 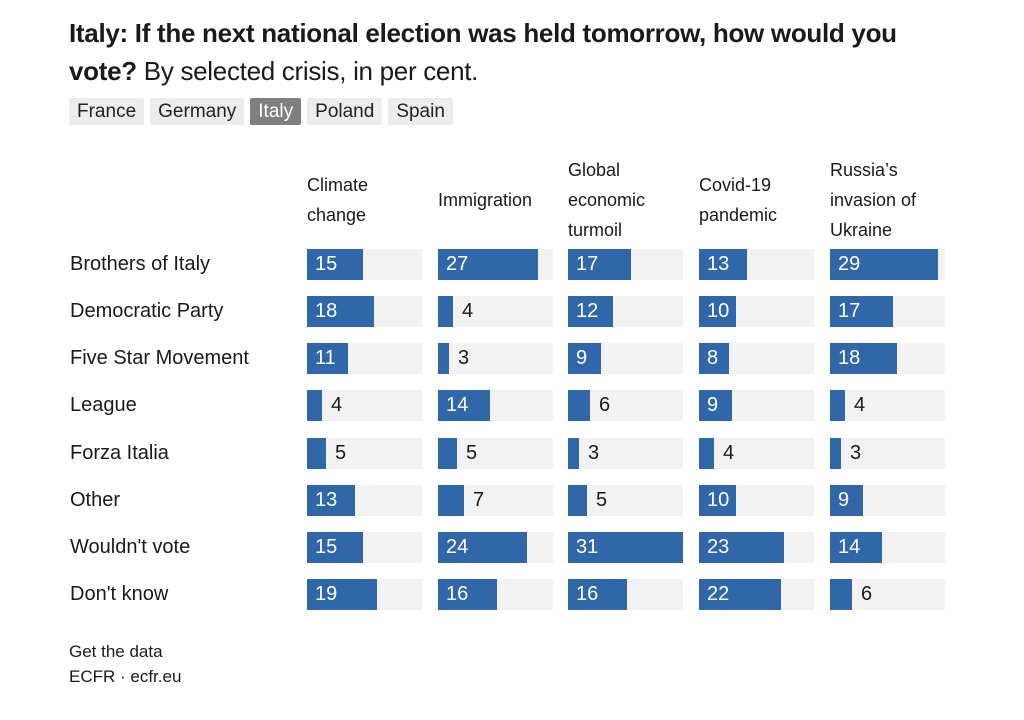 What do you see at coordinates (147, 311) in the screenshot?
I see `row-label: Democratic Party` at bounding box center [147, 311].